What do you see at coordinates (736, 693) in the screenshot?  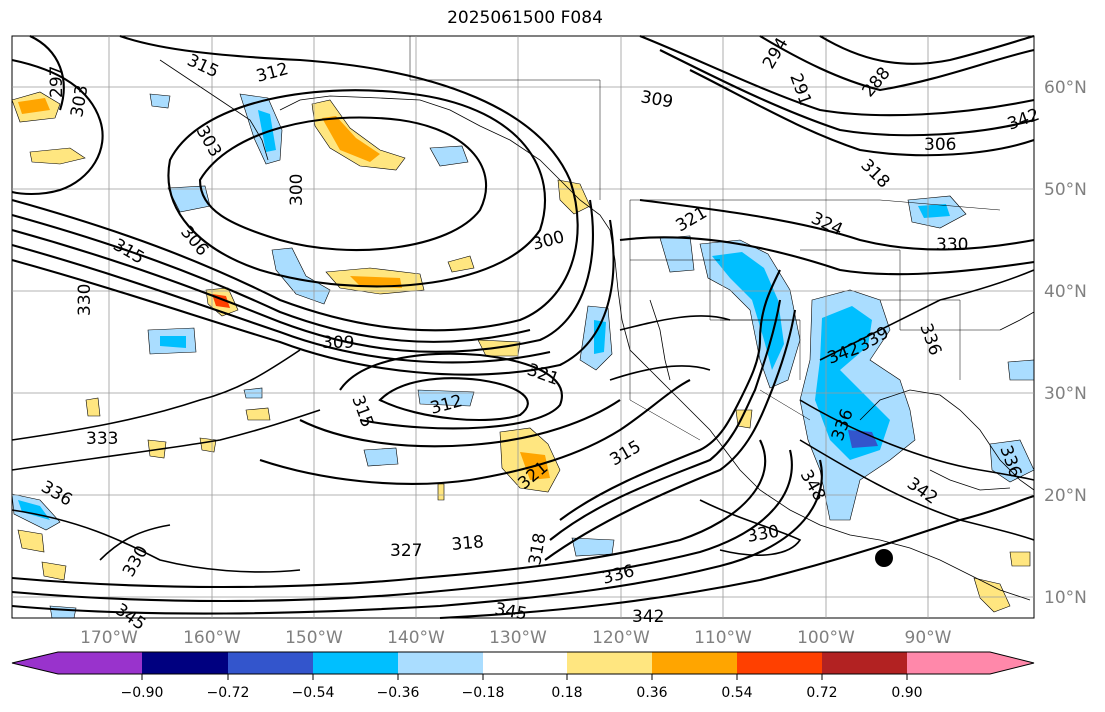 I see `colorbar-tick-label: 0.54` at bounding box center [736, 693].